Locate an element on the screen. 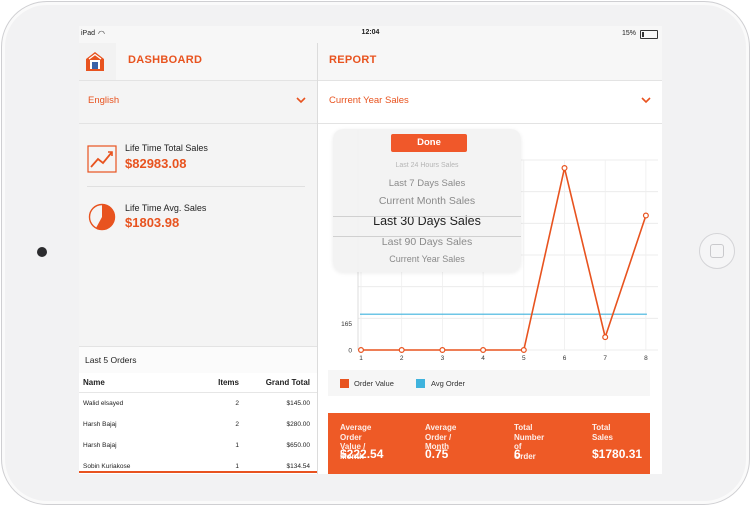  picker-option: Last 30 Days Sales is located at coordinates (427, 221).